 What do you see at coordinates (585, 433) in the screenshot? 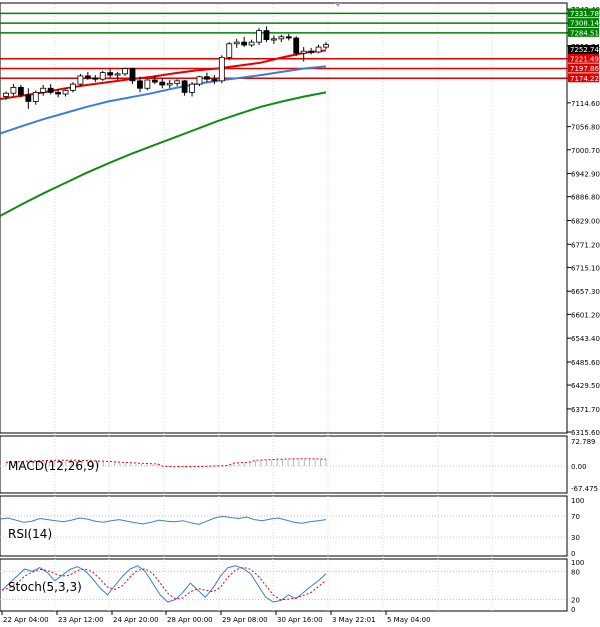
I see `price-tick-label: 6315.60` at bounding box center [585, 433].